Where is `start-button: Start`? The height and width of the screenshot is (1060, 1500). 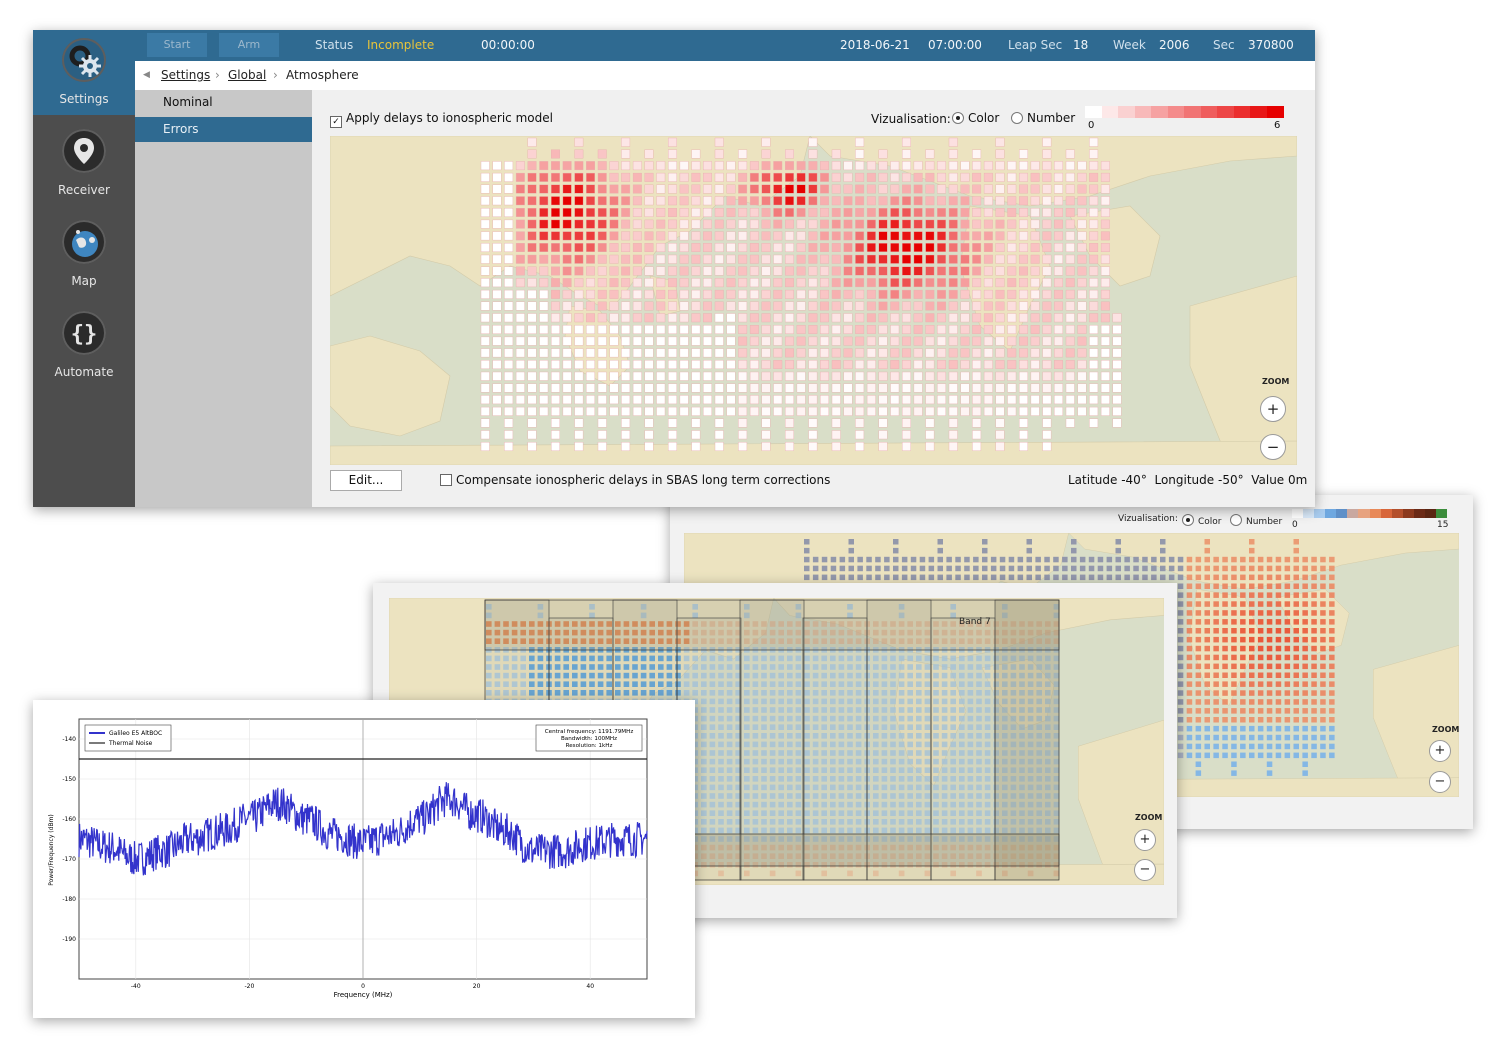
start-button: Start is located at coordinates (177, 45).